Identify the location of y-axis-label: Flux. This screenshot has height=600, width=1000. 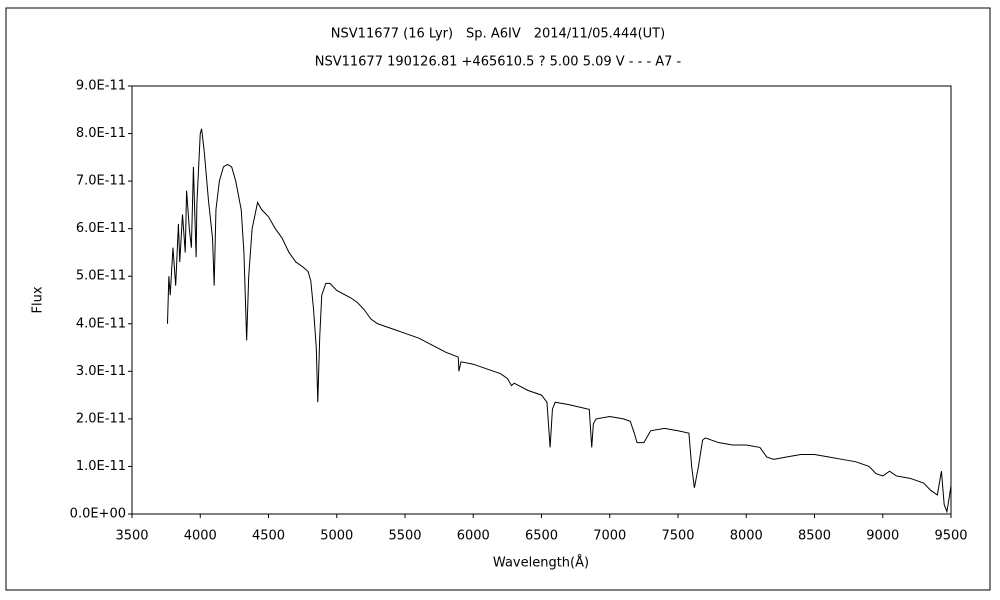
(38, 299).